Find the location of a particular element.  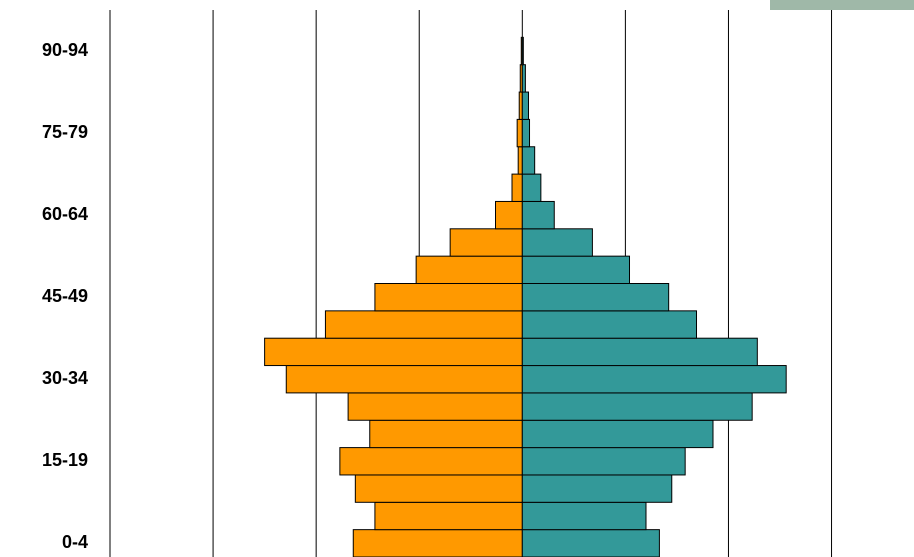

y-tick-label: 15-19 is located at coordinates (65, 460).